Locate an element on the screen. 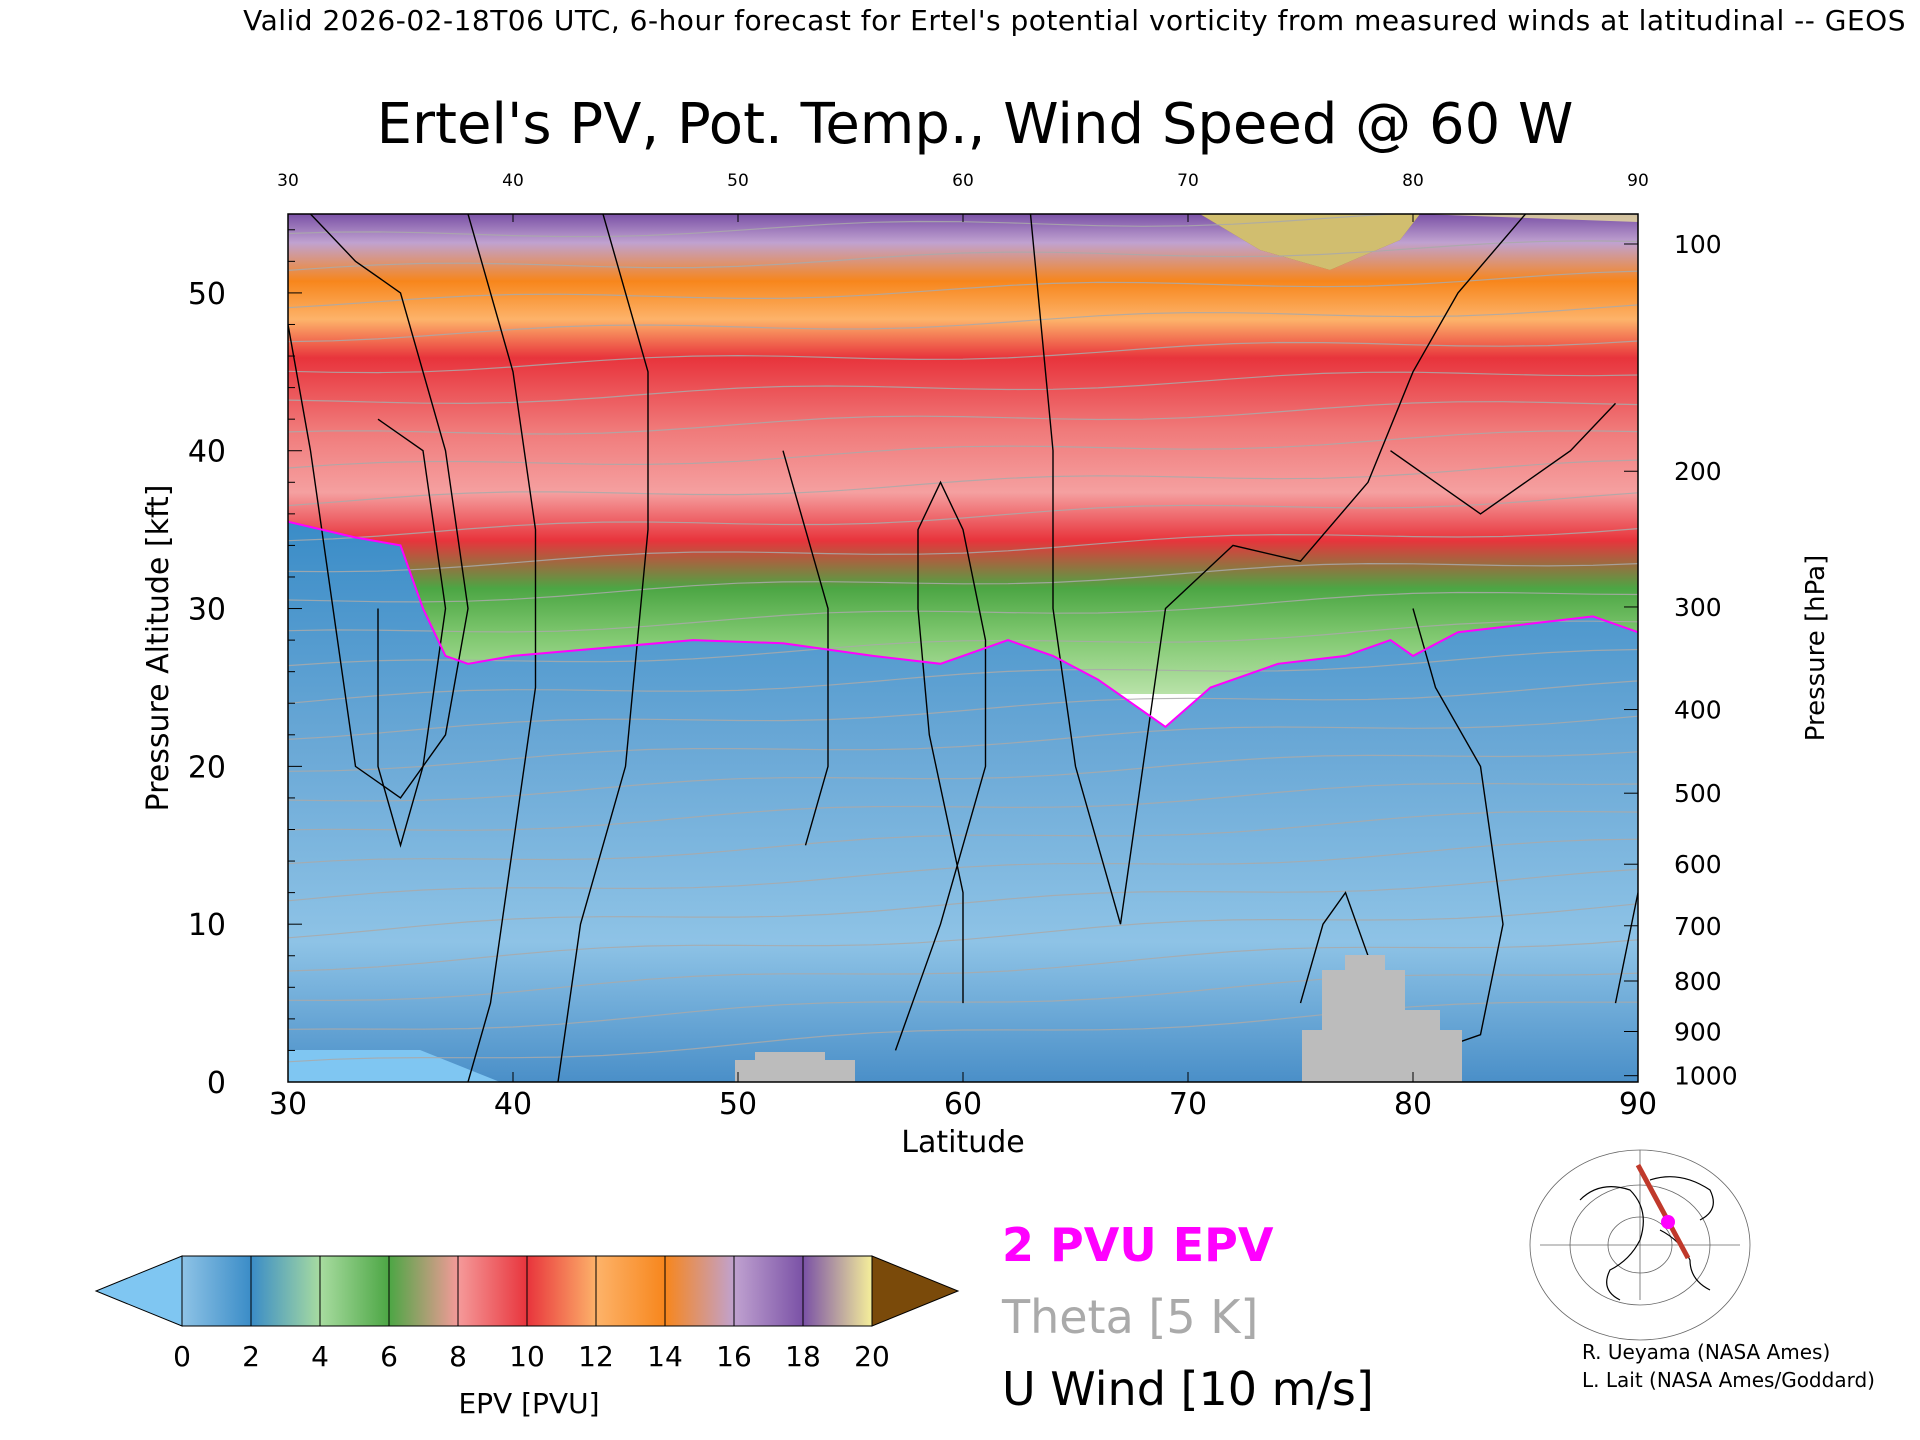 The image size is (1920, 1440). colorbar-tick-label: 20 is located at coordinates (872, 1356).